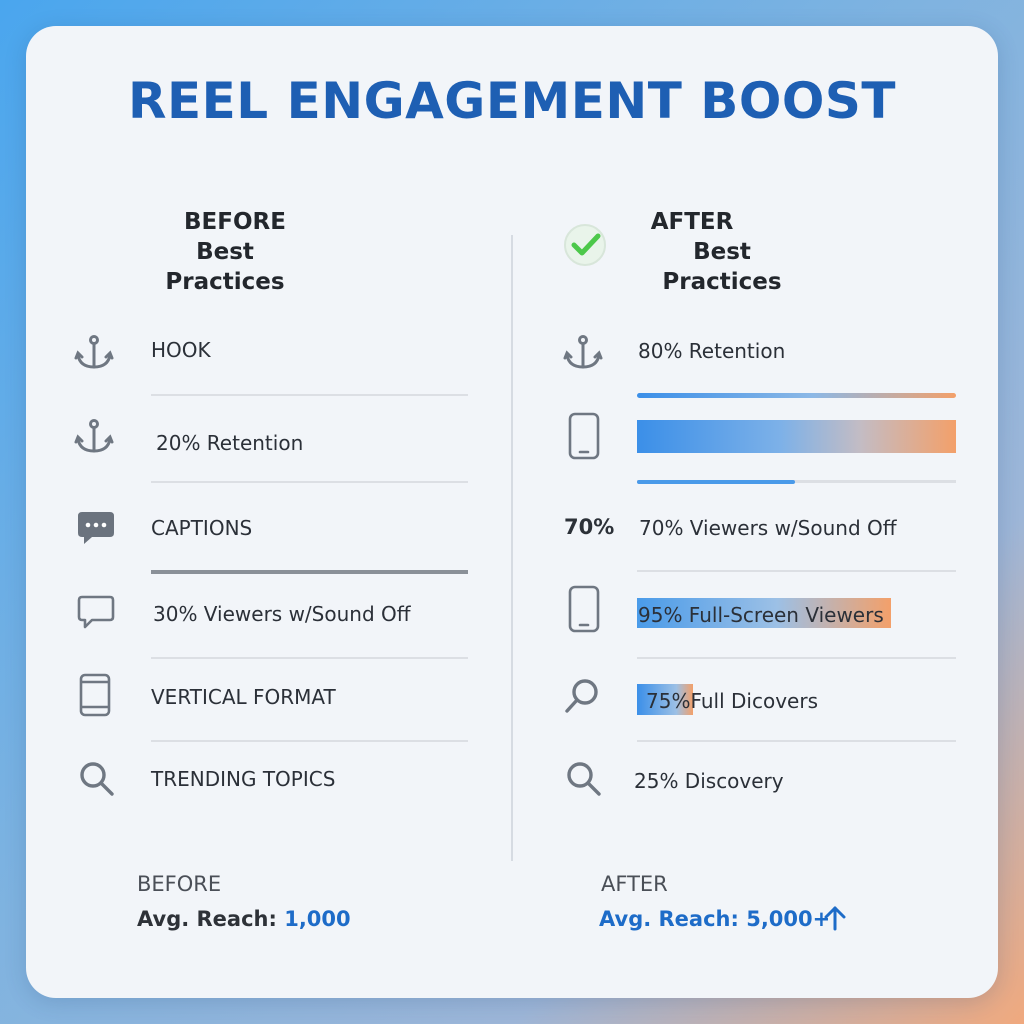 The image size is (1024, 1024). What do you see at coordinates (585, 245) in the screenshot?
I see `check-circle-icon` at bounding box center [585, 245].